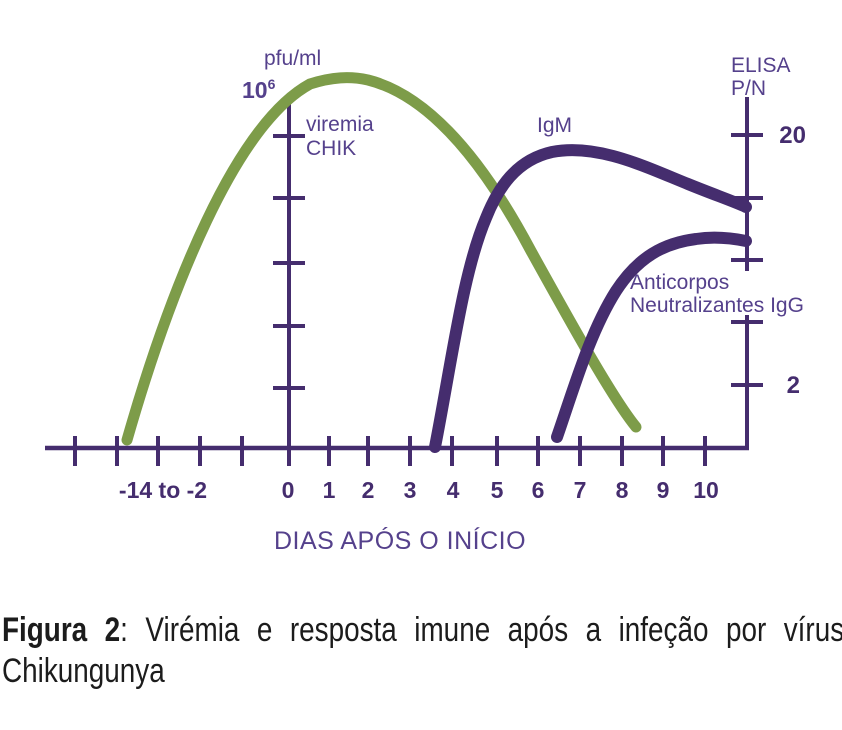 The image size is (842, 730). What do you see at coordinates (717, 305) in the screenshot?
I see `igg-label-line2: Neutralizantes IgG` at bounding box center [717, 305].